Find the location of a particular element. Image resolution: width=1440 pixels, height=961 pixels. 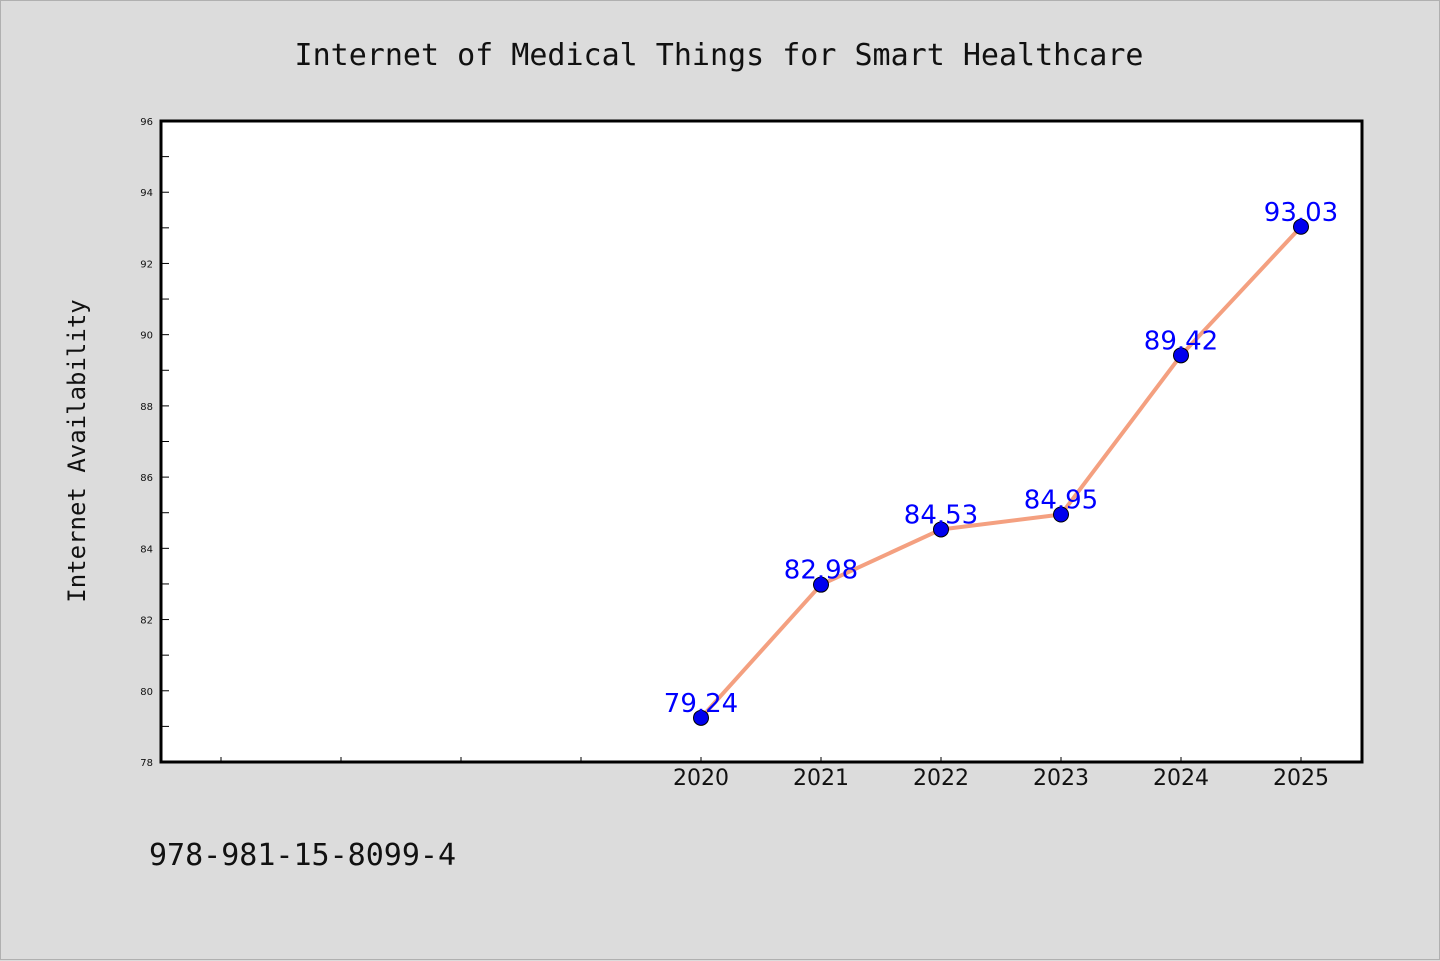

isbn-footer: 978-981-15-8099-4 is located at coordinates (302, 855).